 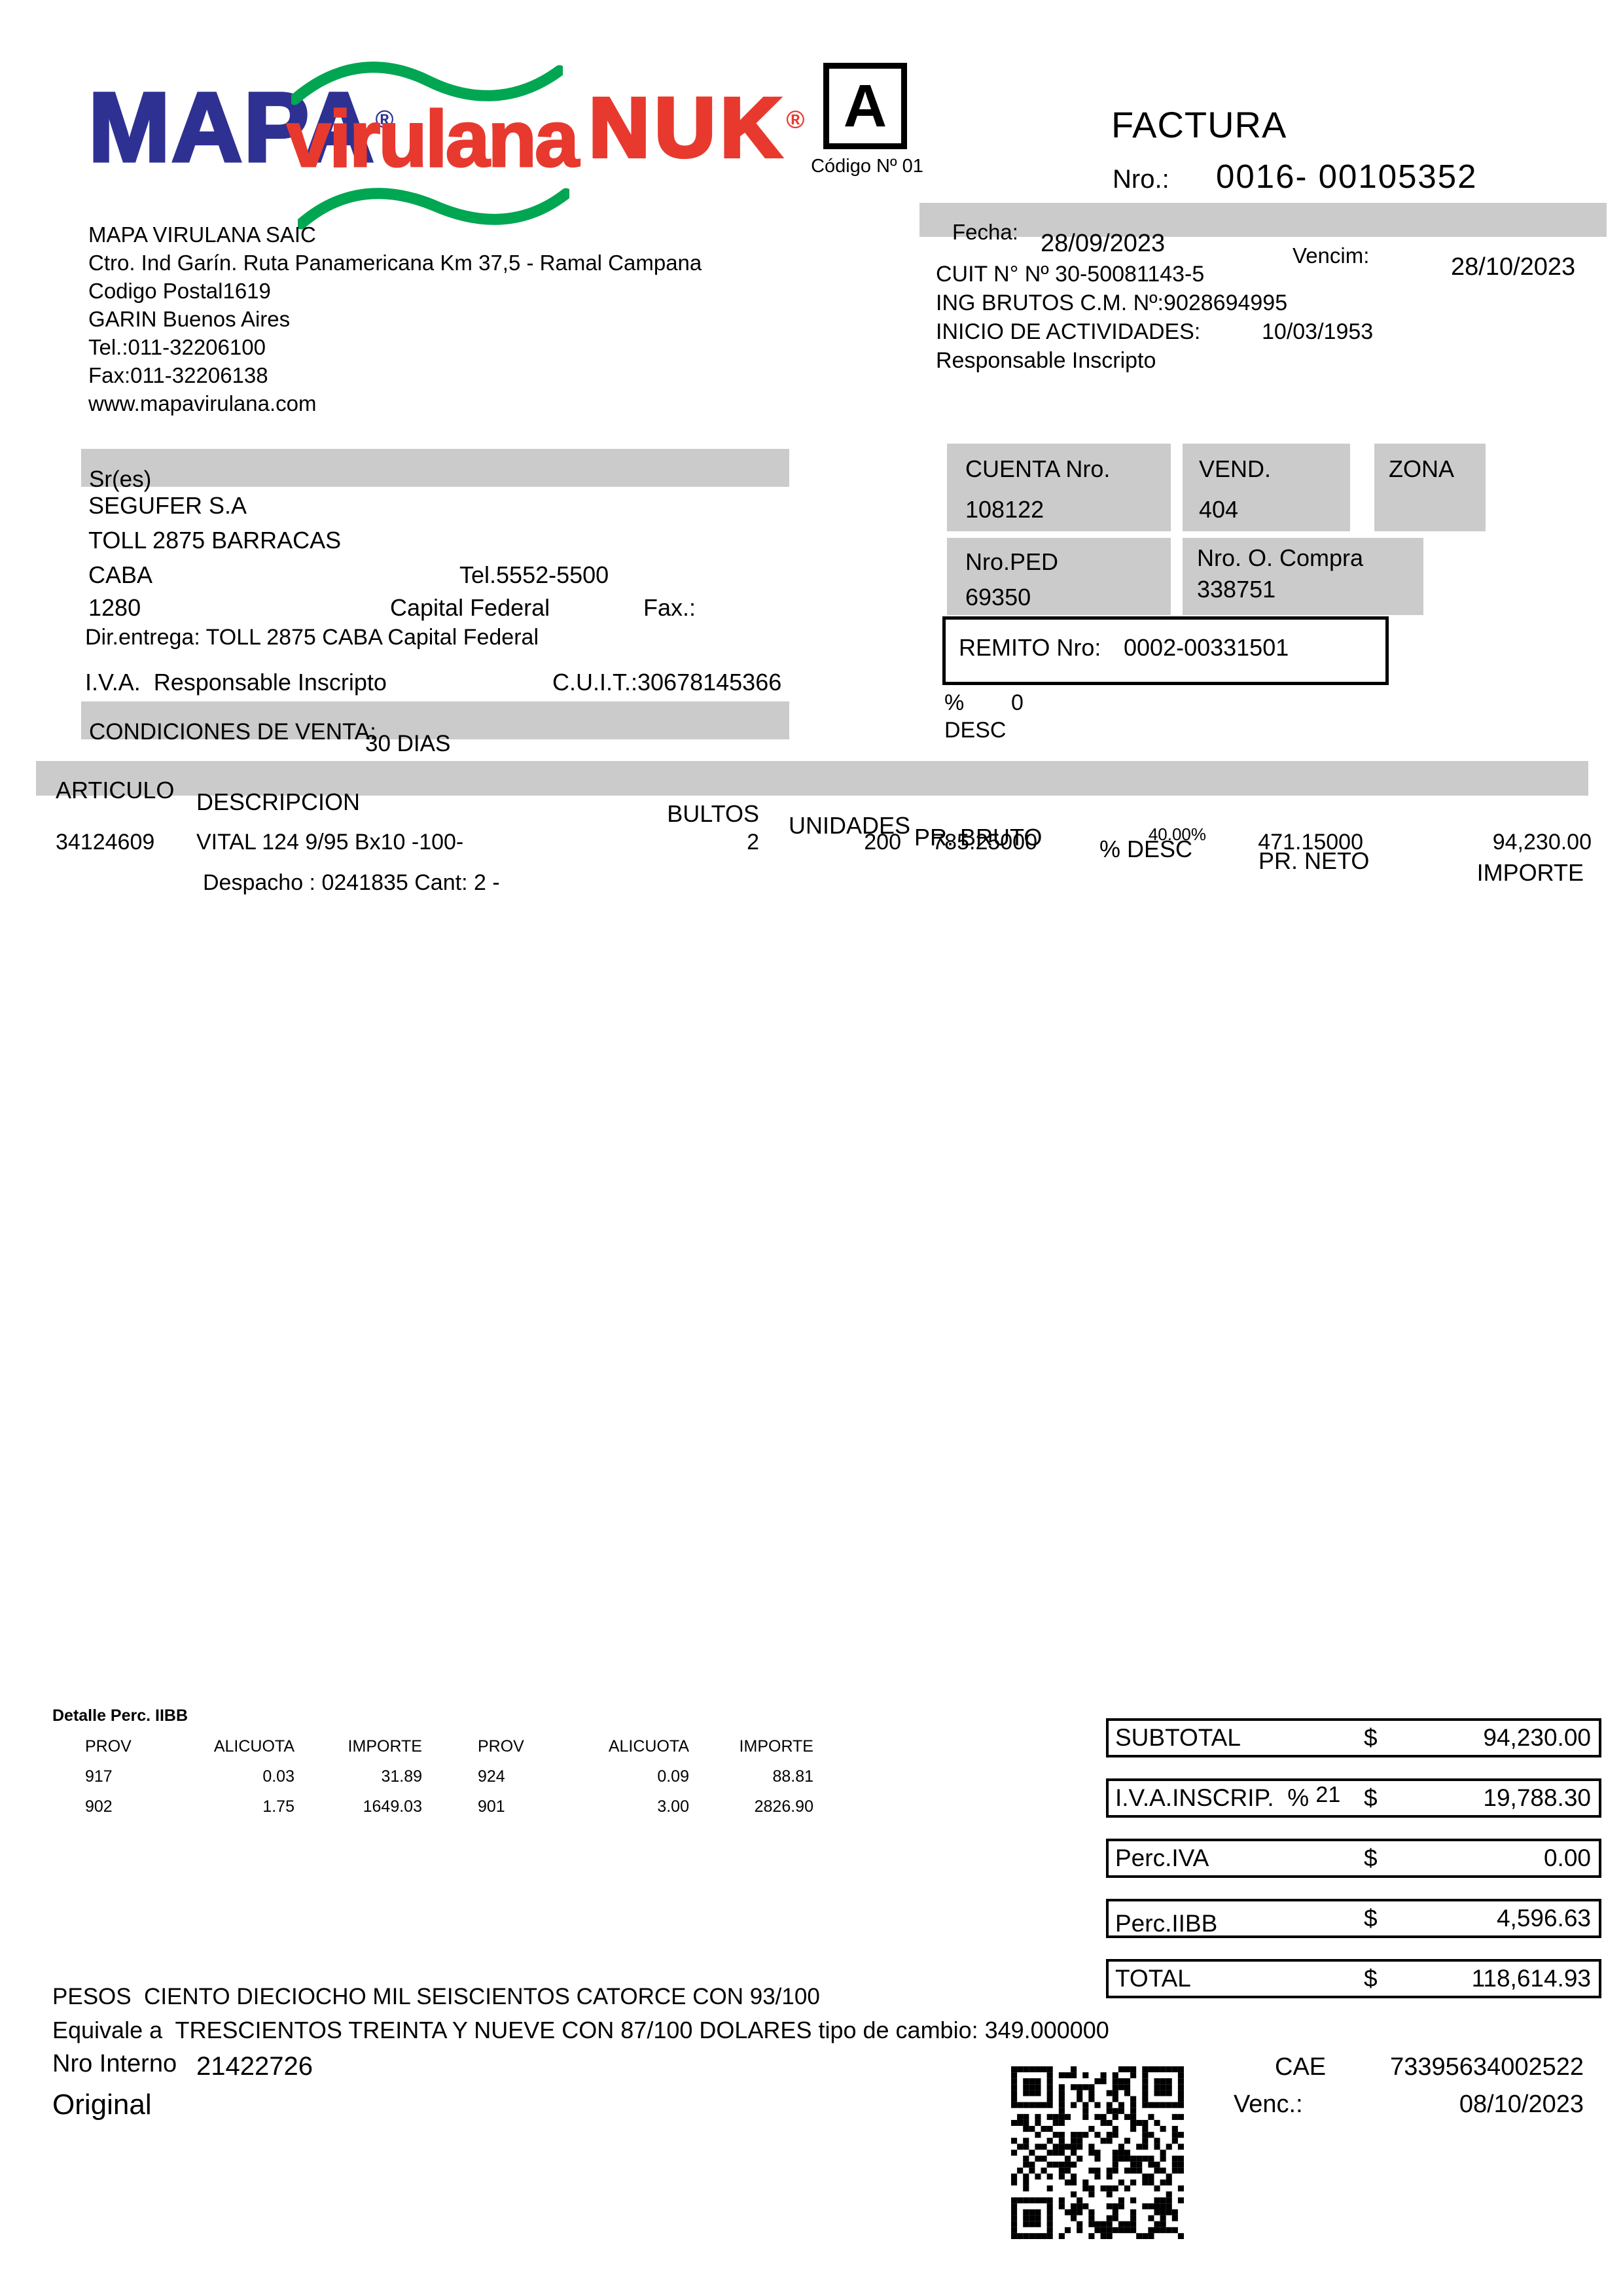 I want to click on total-row-iva: I.V.A.INSCRIP. % 21 $ 19,788.30, so click(x=1353, y=1798).